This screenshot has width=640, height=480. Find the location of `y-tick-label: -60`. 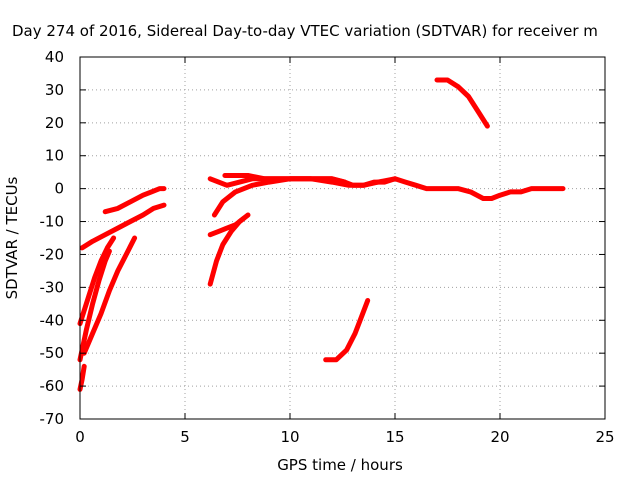

y-tick-label: -60 is located at coordinates (52, 386).